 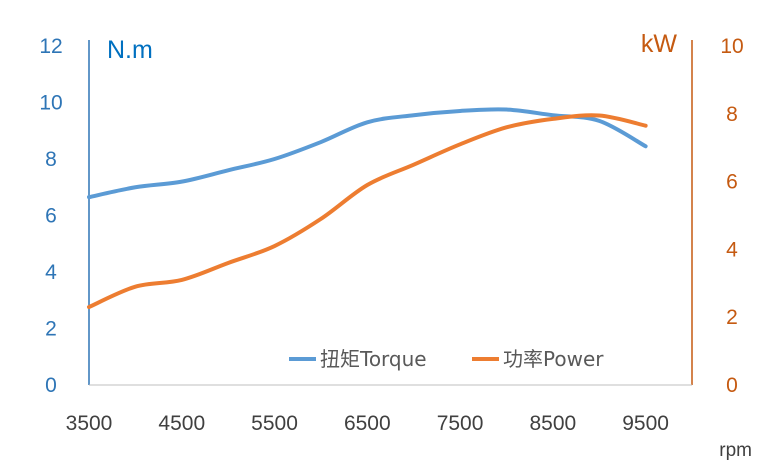 What do you see at coordinates (645, 423) in the screenshot?
I see `x-tick-label: 9500` at bounding box center [645, 423].